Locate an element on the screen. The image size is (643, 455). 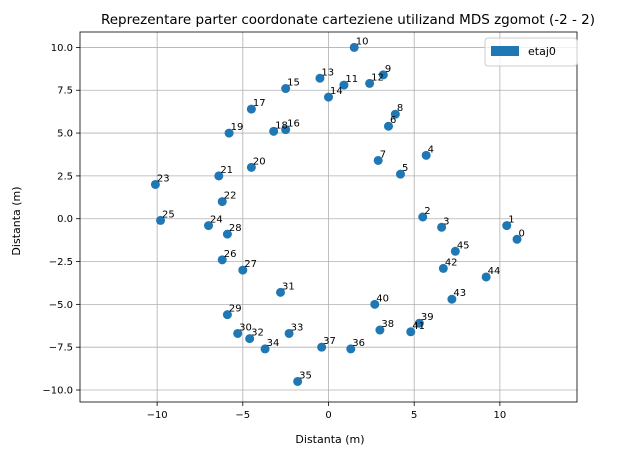
point-label-33: 33 is located at coordinates (297, 327).